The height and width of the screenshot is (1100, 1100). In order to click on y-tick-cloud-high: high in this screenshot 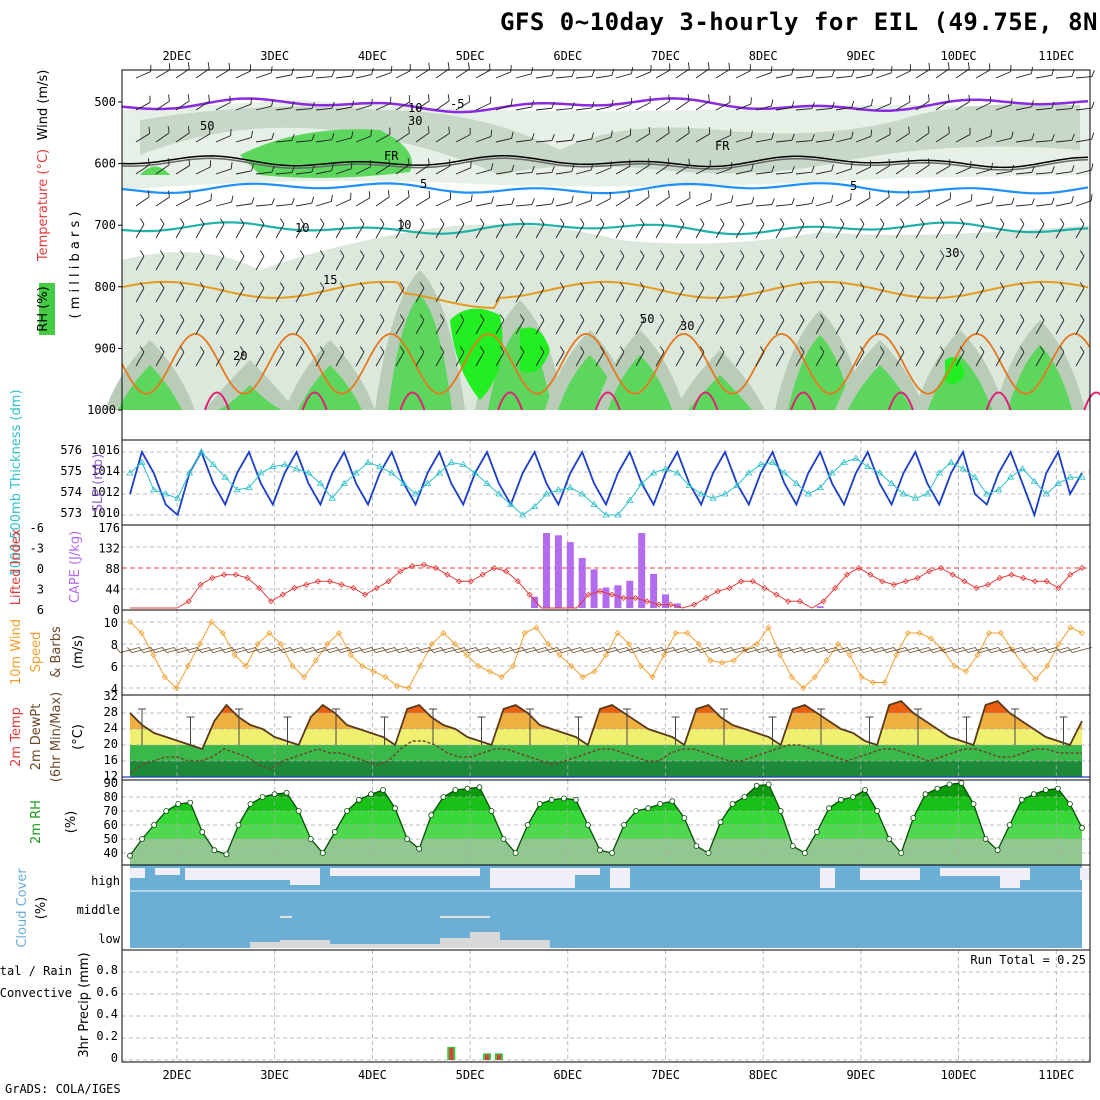, I will do `click(105, 881)`.